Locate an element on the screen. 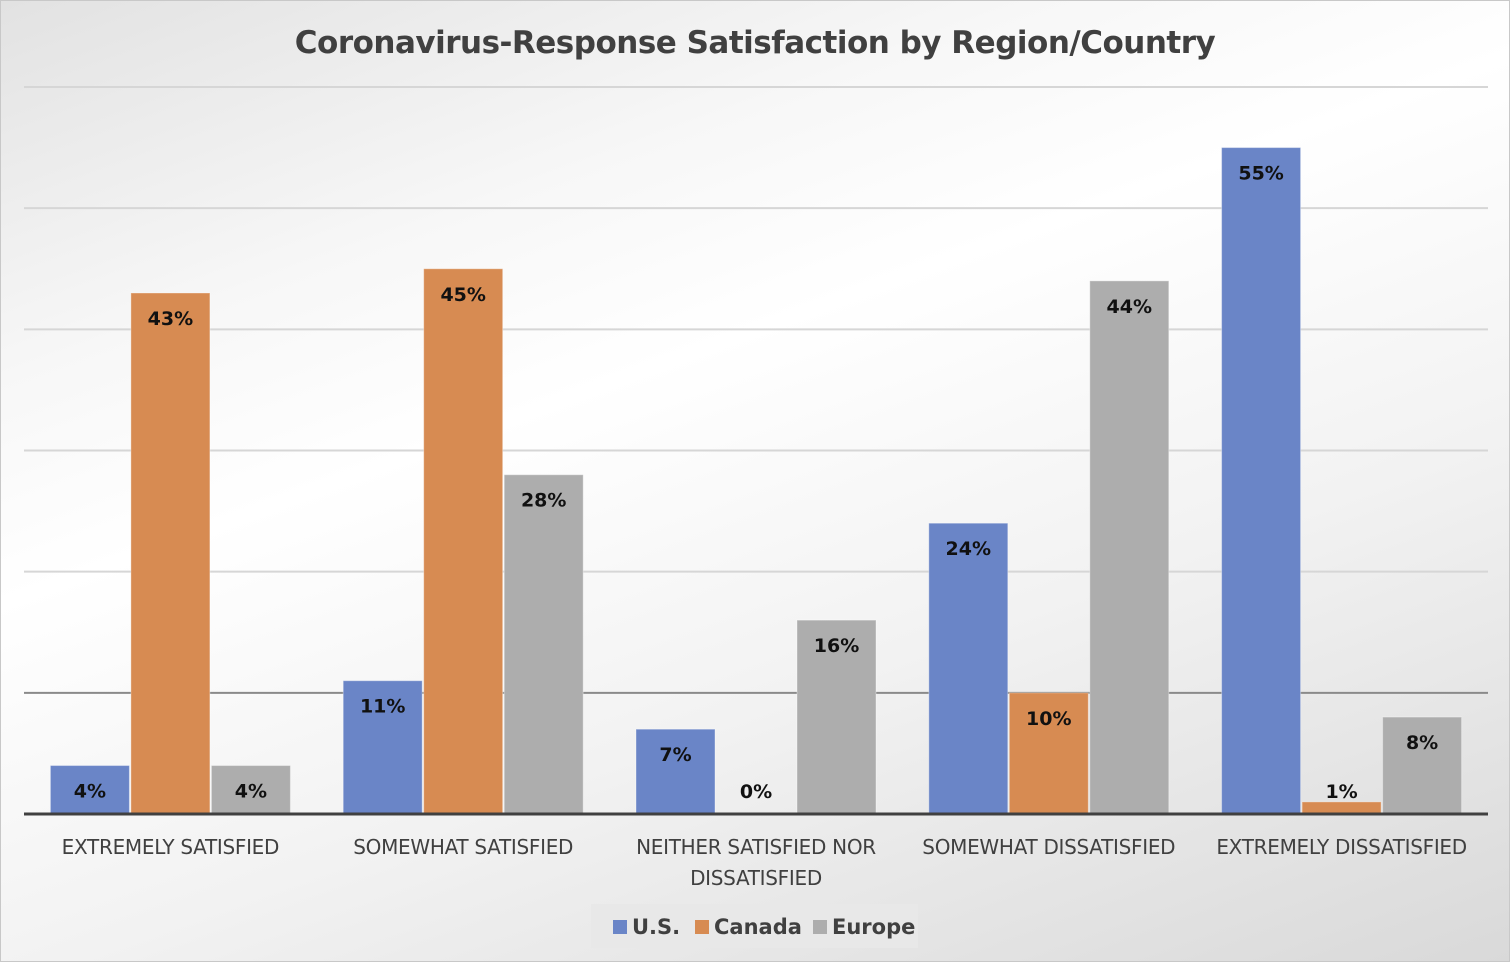 The width and height of the screenshot is (1510, 962). data-label: 0% is located at coordinates (756, 792).